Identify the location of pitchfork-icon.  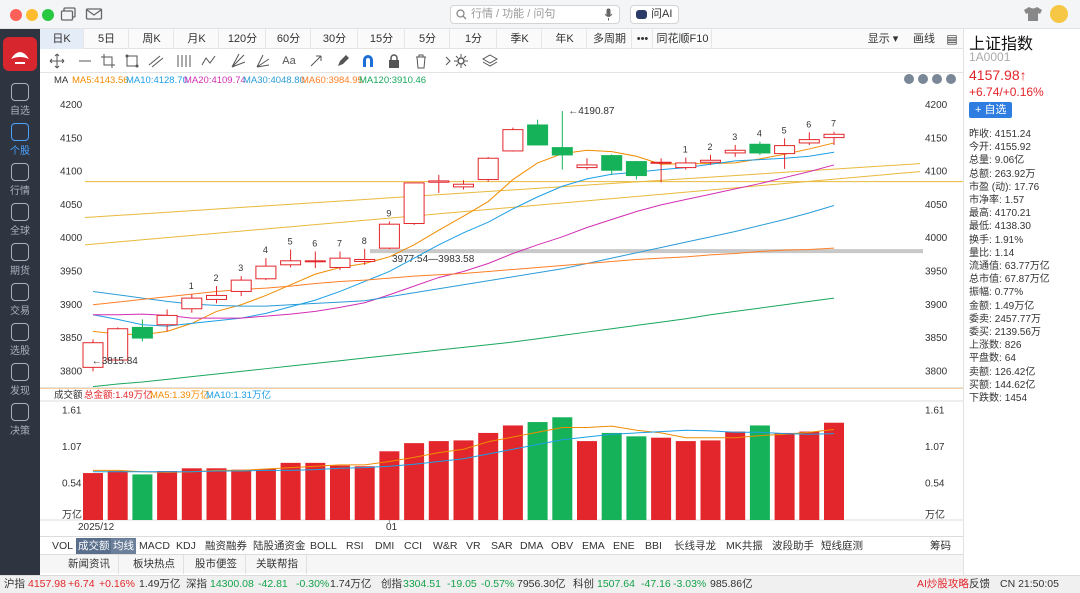
(238, 61).